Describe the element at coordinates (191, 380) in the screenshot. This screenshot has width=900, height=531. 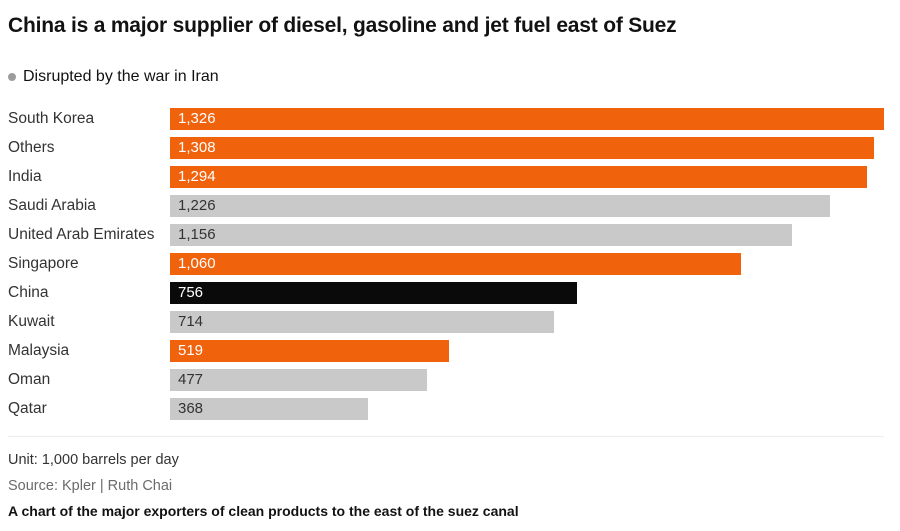
I see `value-label: 477` at that location.